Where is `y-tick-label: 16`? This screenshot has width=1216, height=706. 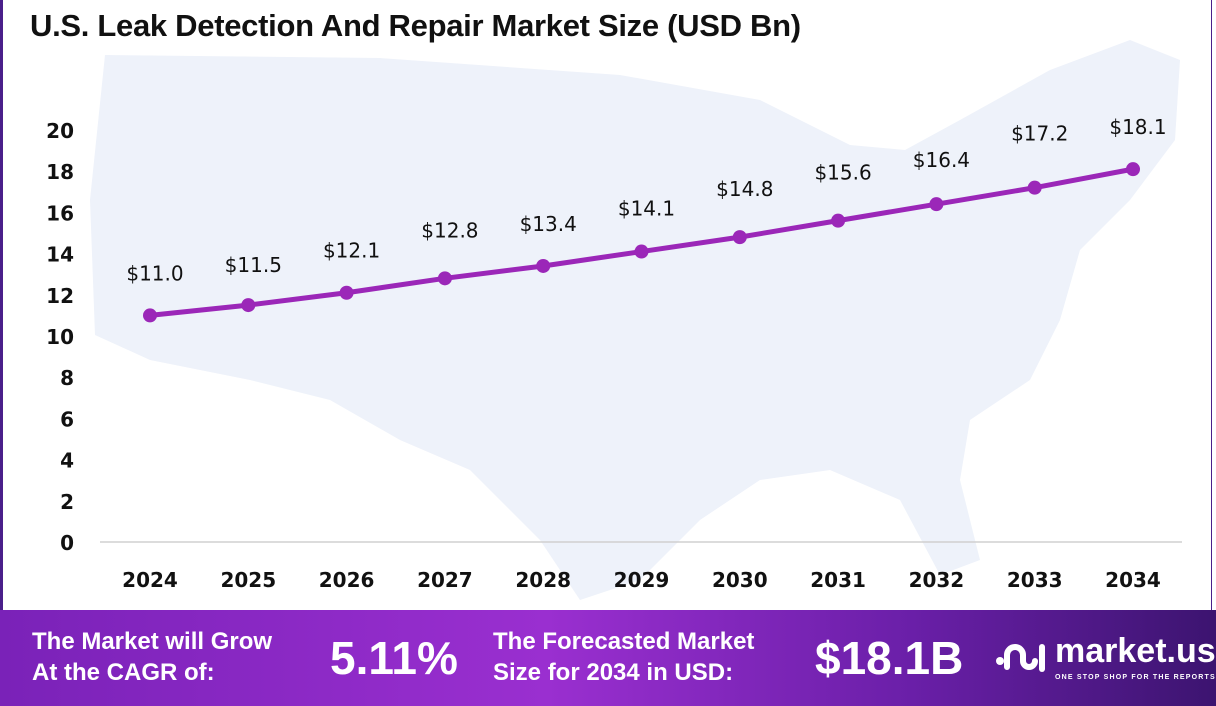 y-tick-label: 16 is located at coordinates (60, 213).